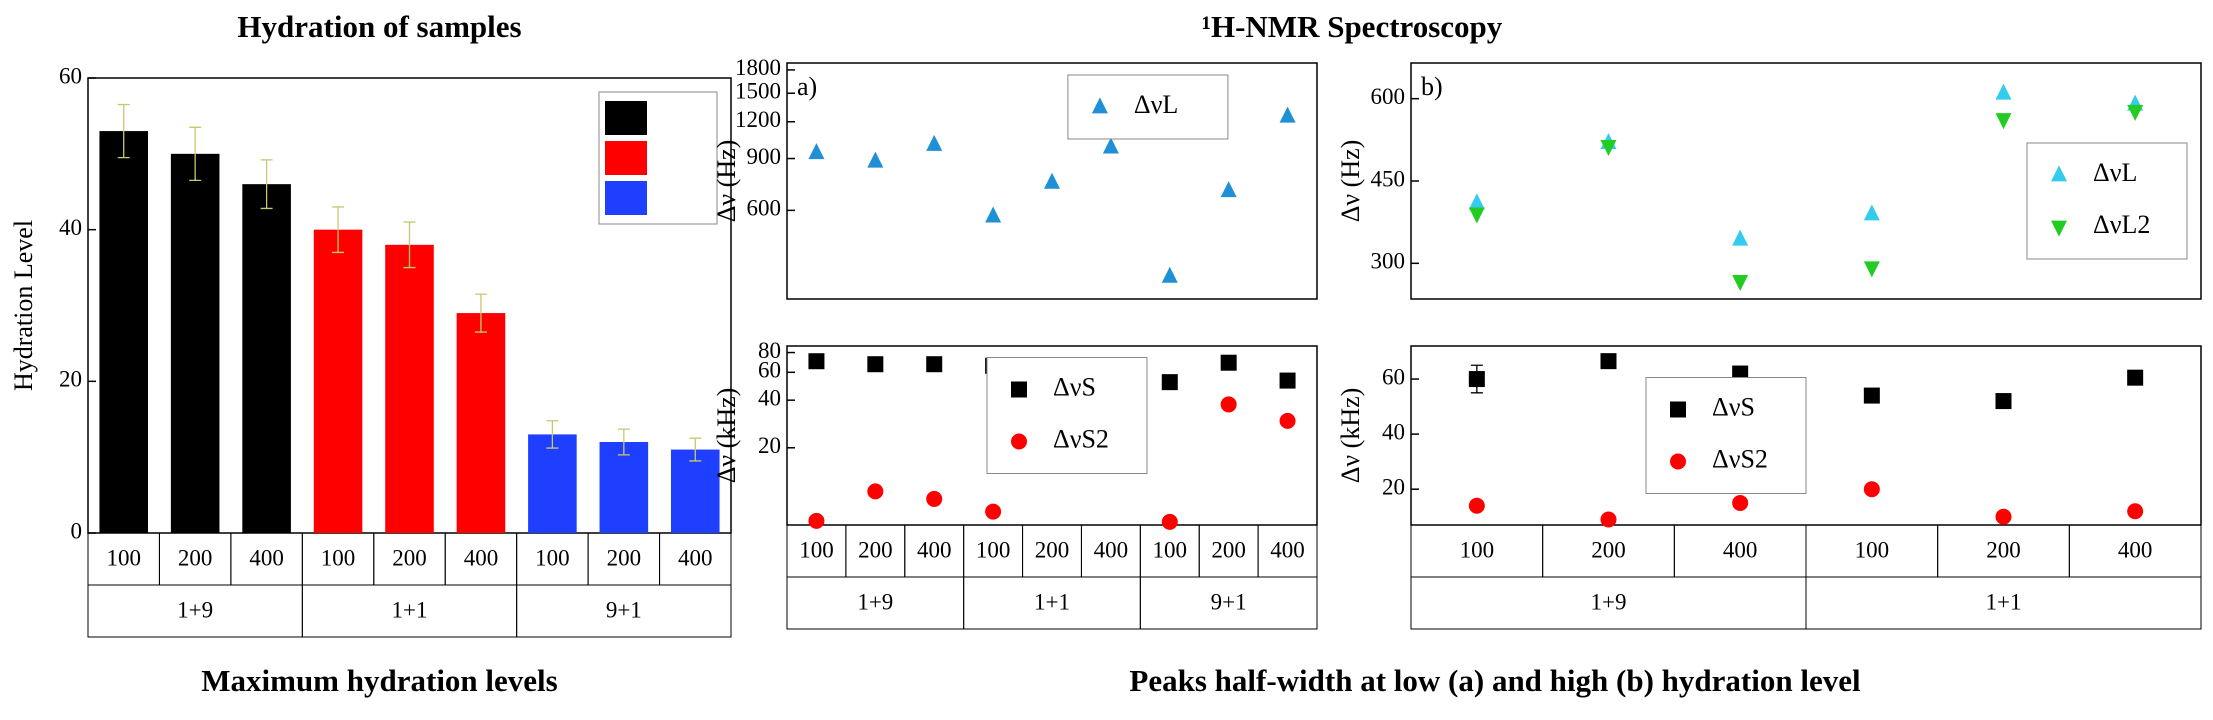  What do you see at coordinates (2121, 224) in the screenshot?
I see `legend-label: ΔνL2` at bounding box center [2121, 224].